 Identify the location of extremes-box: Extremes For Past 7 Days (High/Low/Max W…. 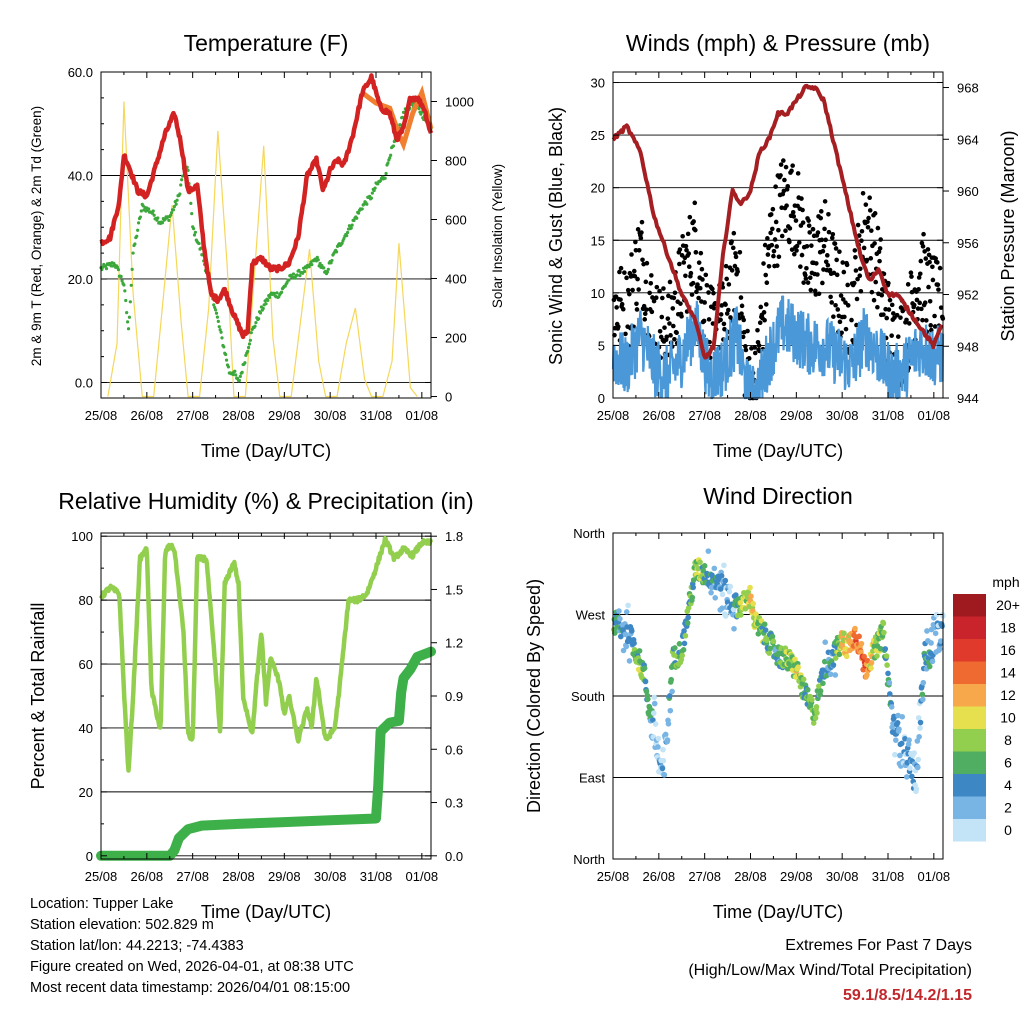
(830, 970).